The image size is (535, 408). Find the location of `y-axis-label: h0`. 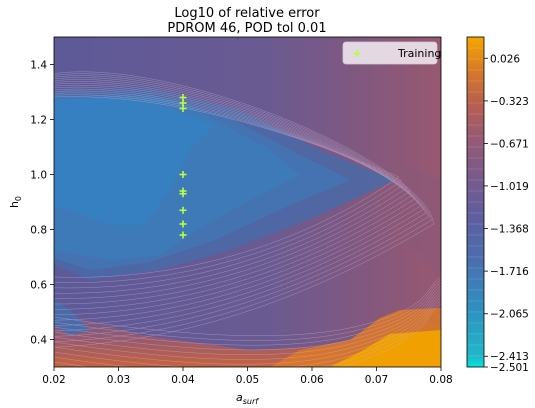

y-axis-label: h0 is located at coordinates (15, 202).